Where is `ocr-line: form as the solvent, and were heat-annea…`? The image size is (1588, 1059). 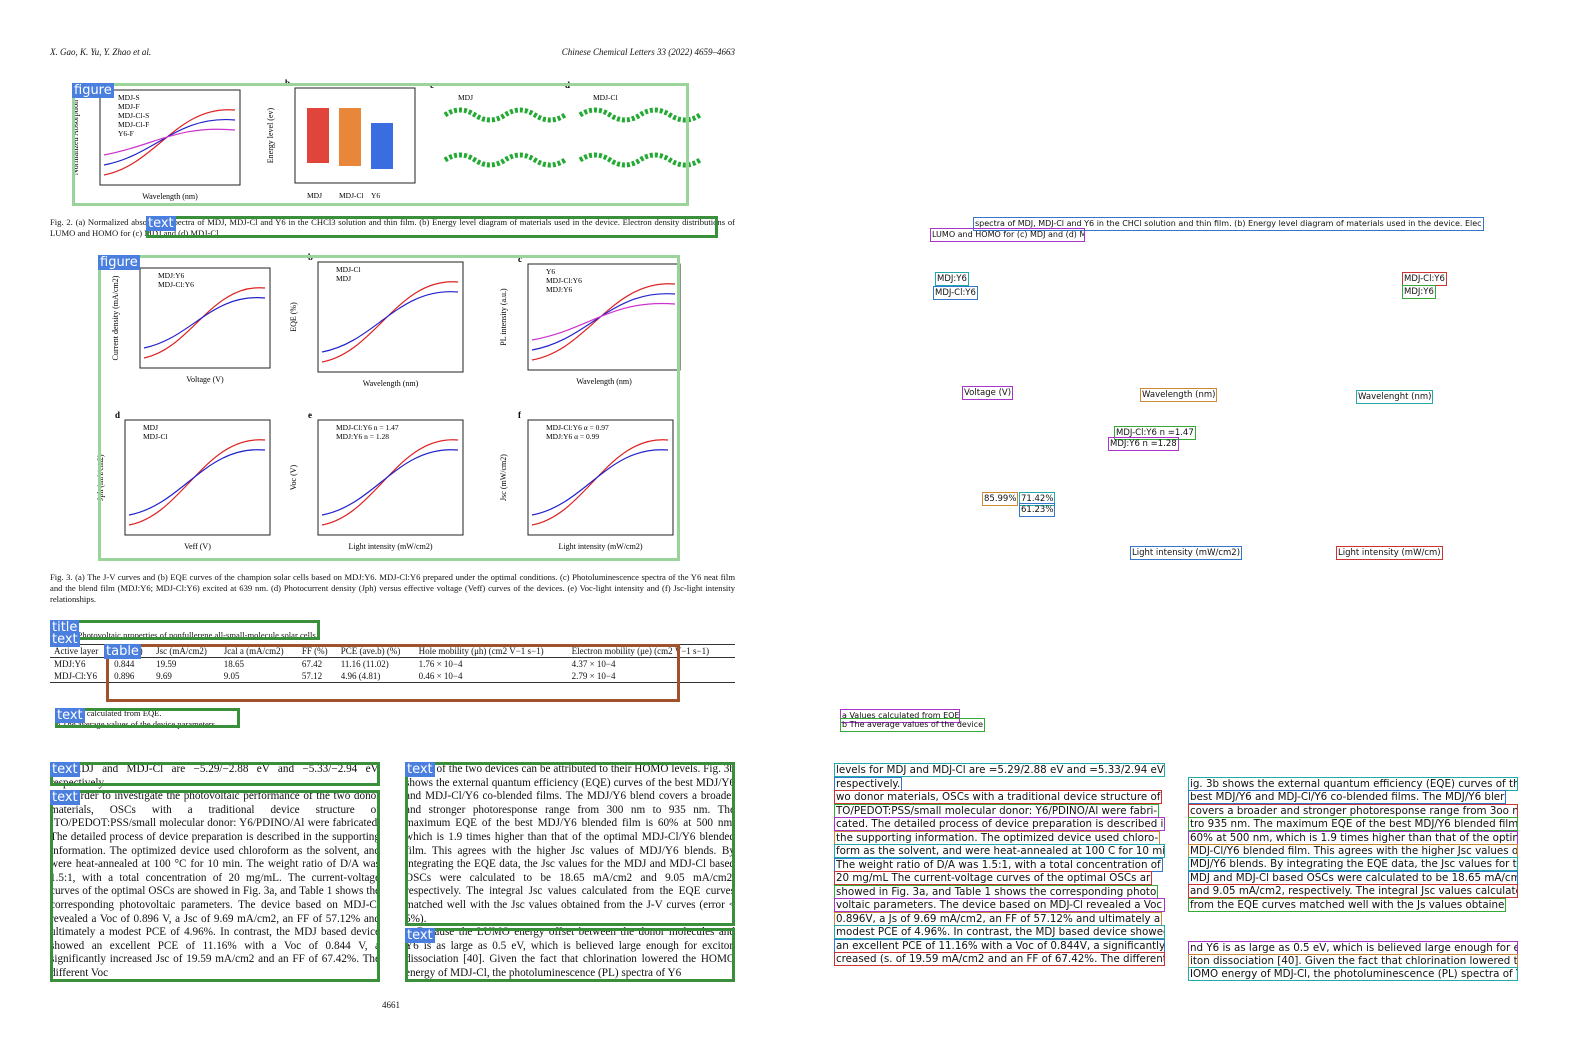
ocr-line: form as the solvent, and were heat-annea… is located at coordinates (999, 851).